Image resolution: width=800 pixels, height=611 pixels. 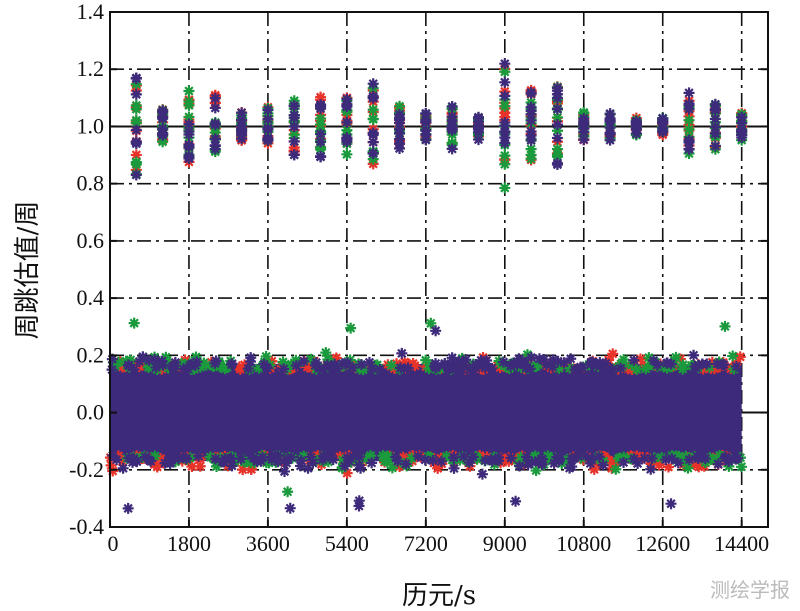 What do you see at coordinates (91, 297) in the screenshot?
I see `y-tick-label: 0.4` at bounding box center [91, 297].